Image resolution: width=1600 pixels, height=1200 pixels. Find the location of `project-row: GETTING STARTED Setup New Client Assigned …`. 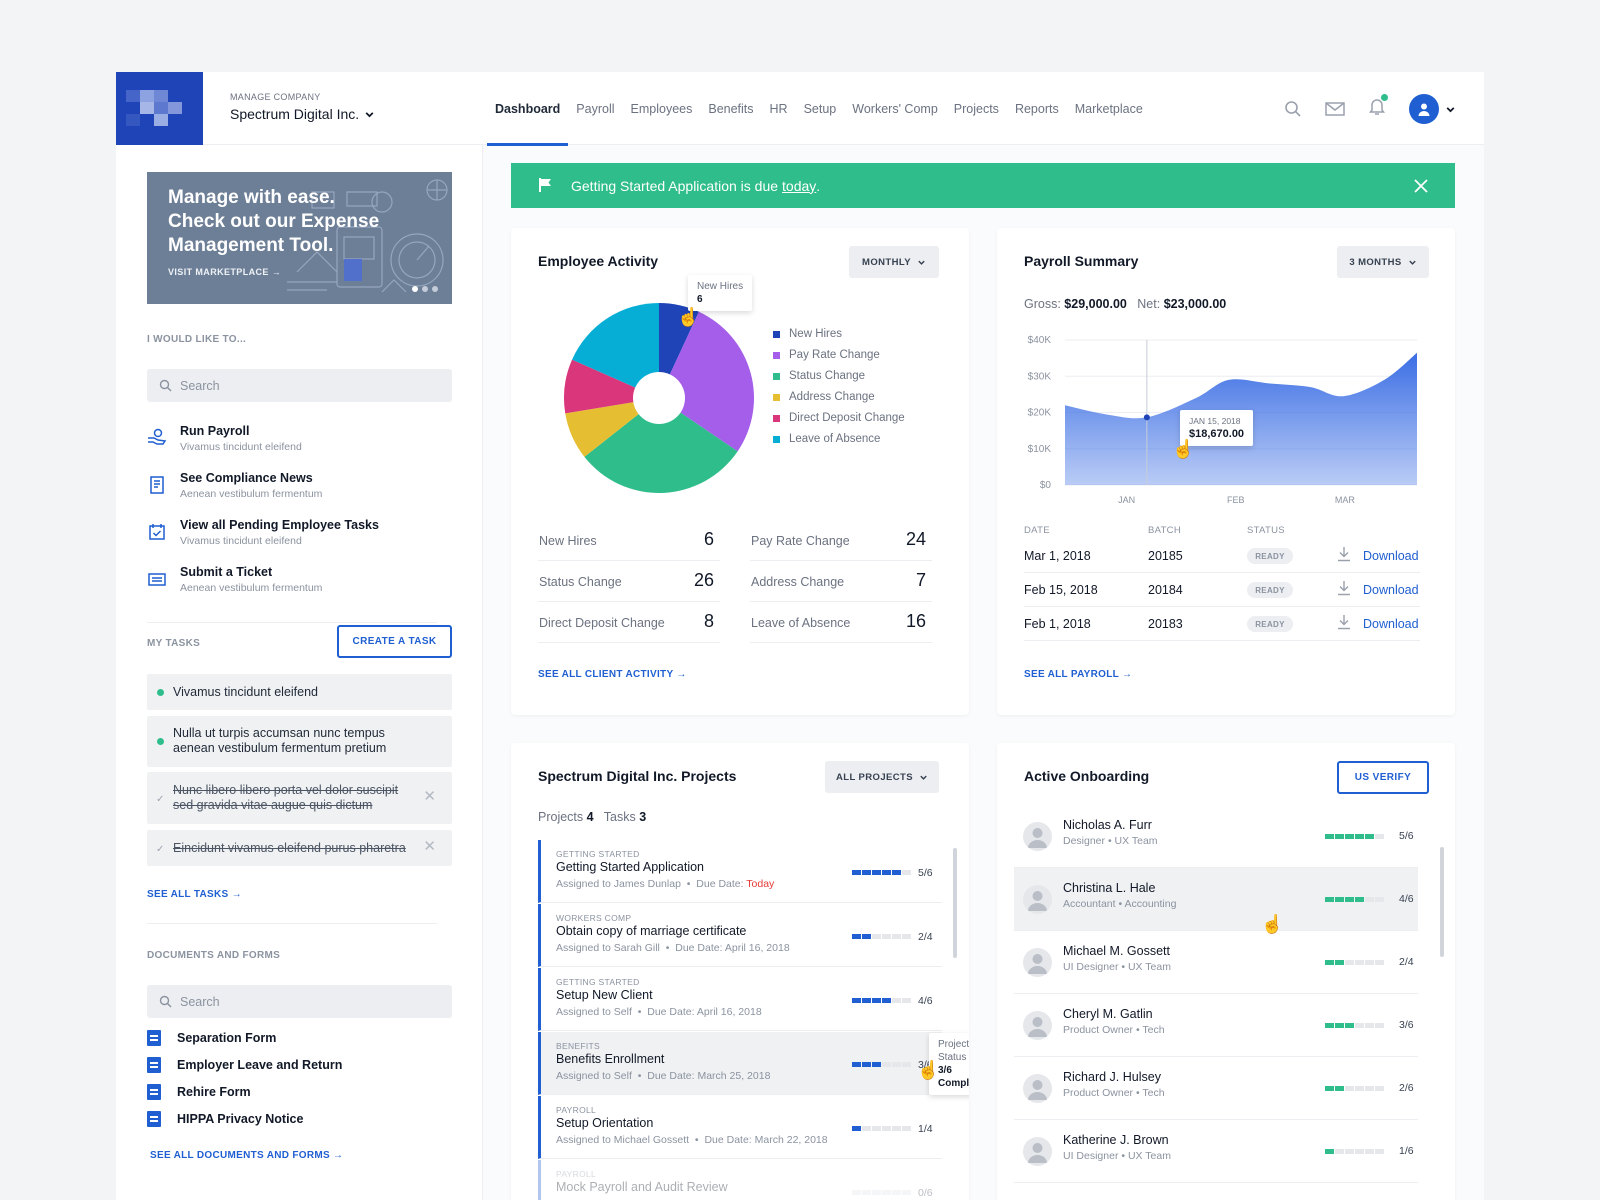

project-row: GETTING STARTED Setup New Client Assigned … is located at coordinates (740, 999).